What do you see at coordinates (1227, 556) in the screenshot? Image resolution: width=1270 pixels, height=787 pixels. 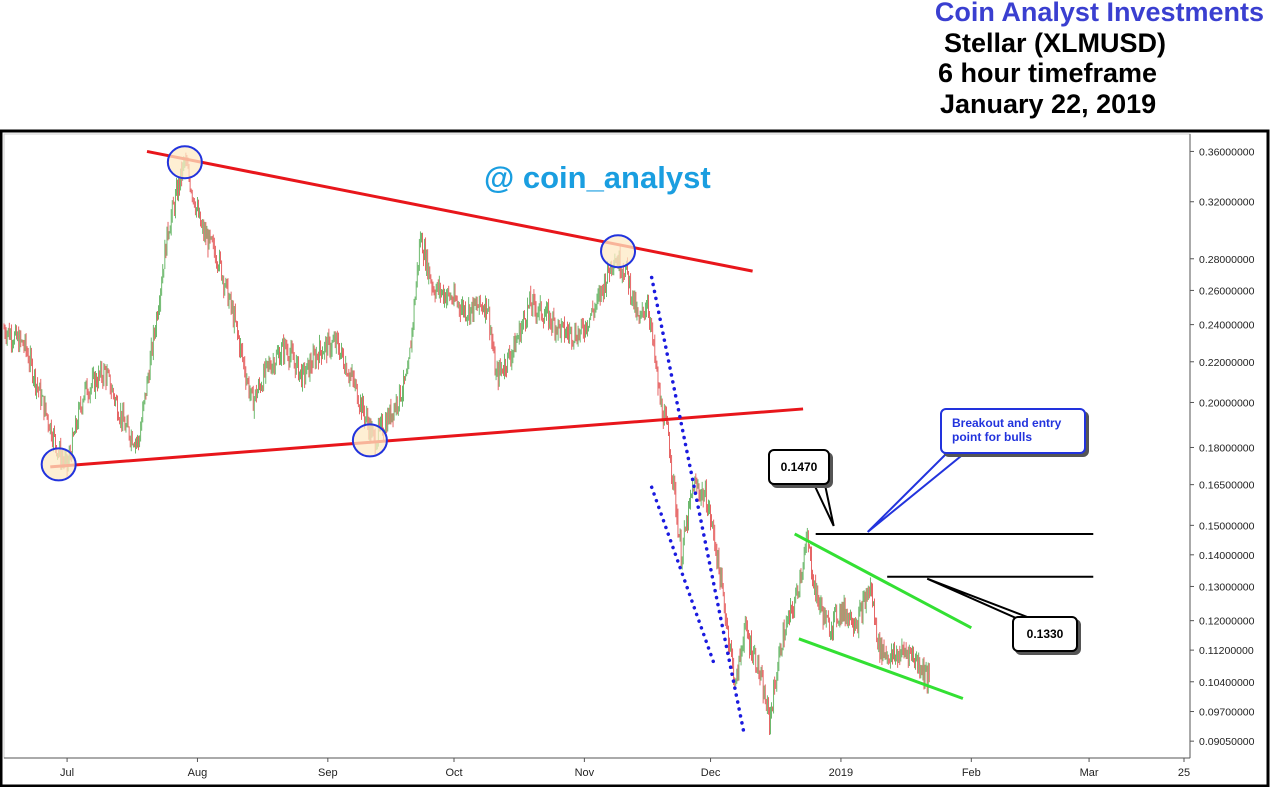 I see `y-tick-label: 0.14000000` at bounding box center [1227, 556].